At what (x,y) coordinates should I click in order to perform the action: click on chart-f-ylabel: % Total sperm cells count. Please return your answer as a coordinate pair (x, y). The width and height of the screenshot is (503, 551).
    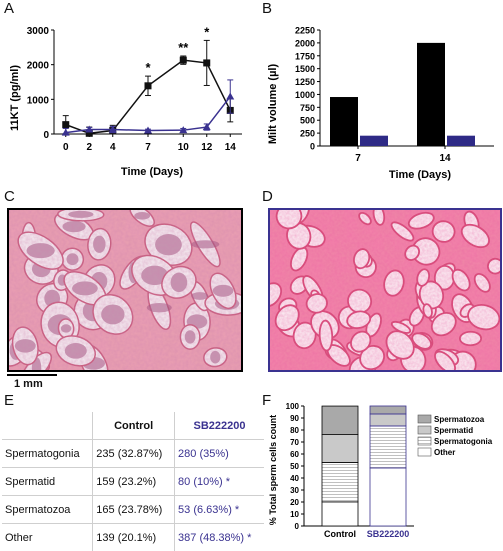
    Looking at the image, I should click on (273, 470).